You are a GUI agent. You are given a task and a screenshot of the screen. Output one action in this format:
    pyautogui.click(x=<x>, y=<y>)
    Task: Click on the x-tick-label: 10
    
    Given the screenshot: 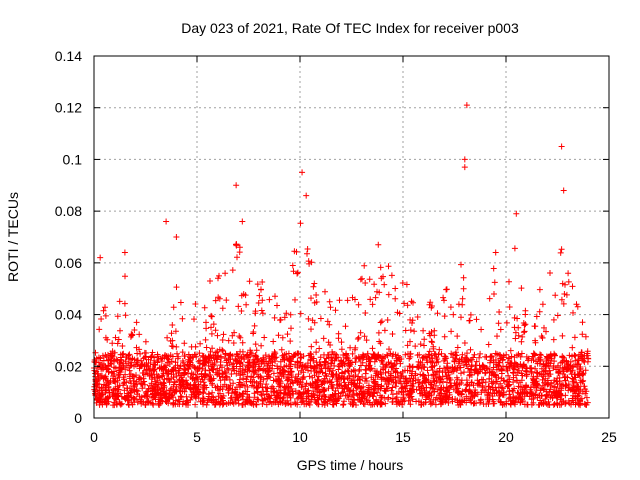 What is the action you would take?
    pyautogui.click(x=300, y=437)
    